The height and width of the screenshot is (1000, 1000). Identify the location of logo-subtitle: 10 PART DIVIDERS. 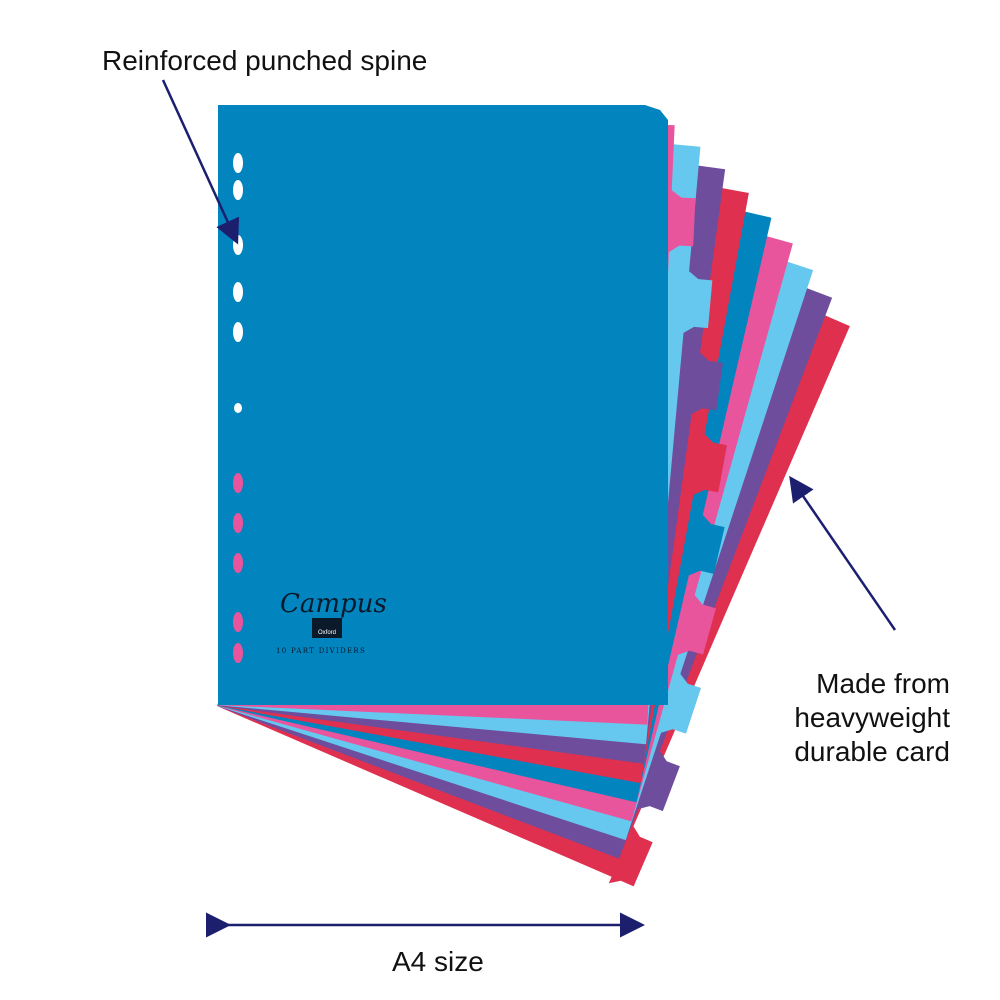
(321, 651).